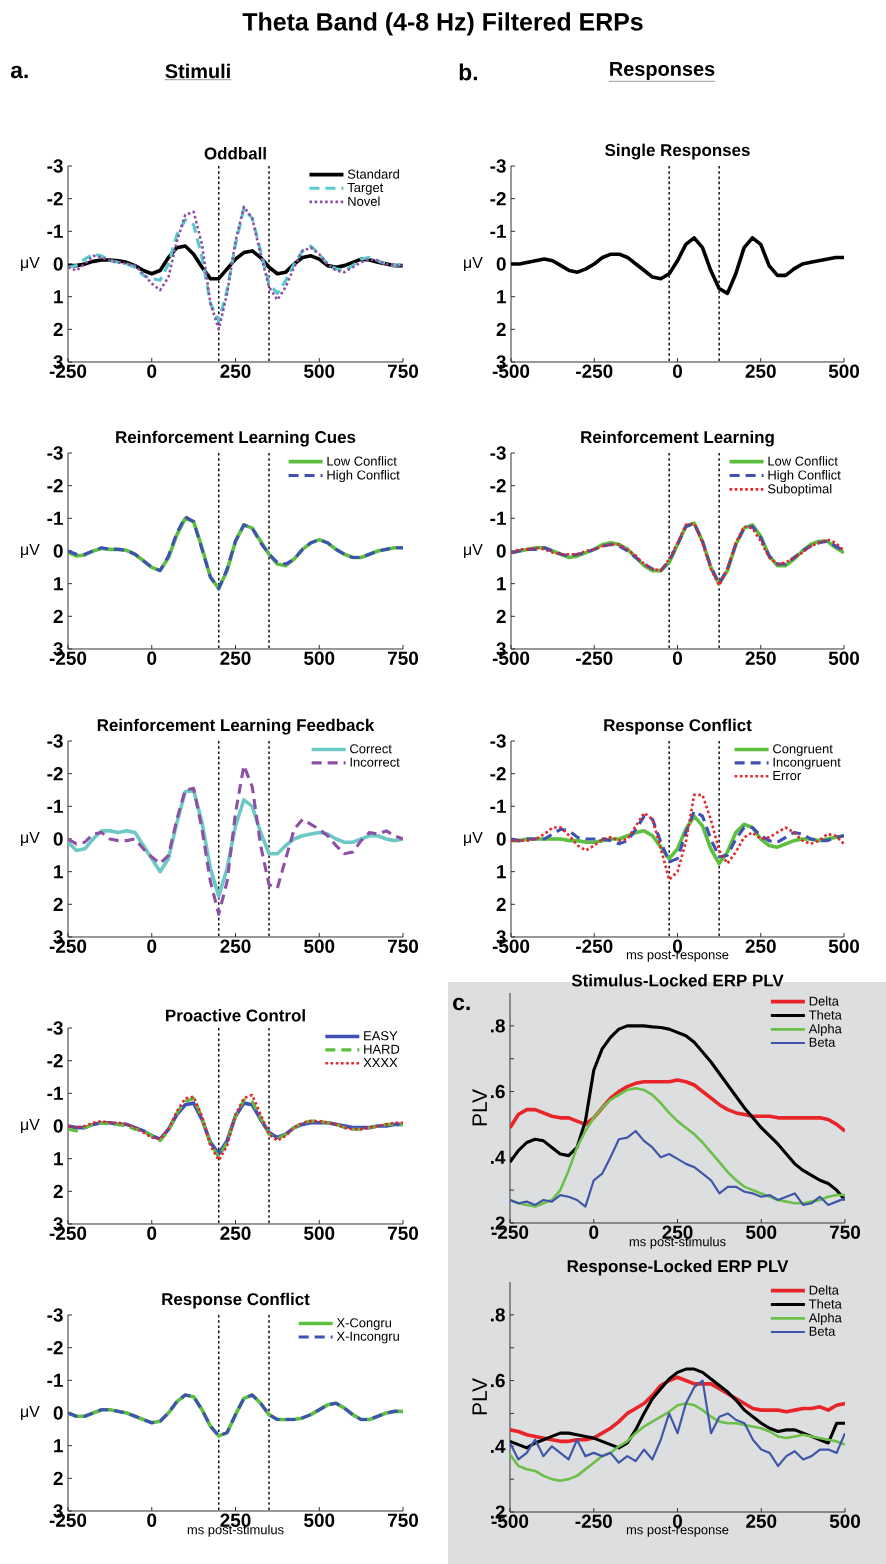 The width and height of the screenshot is (886, 1564). Describe the element at coordinates (382, 1049) in the screenshot. I see `legend-label: HARD` at that location.